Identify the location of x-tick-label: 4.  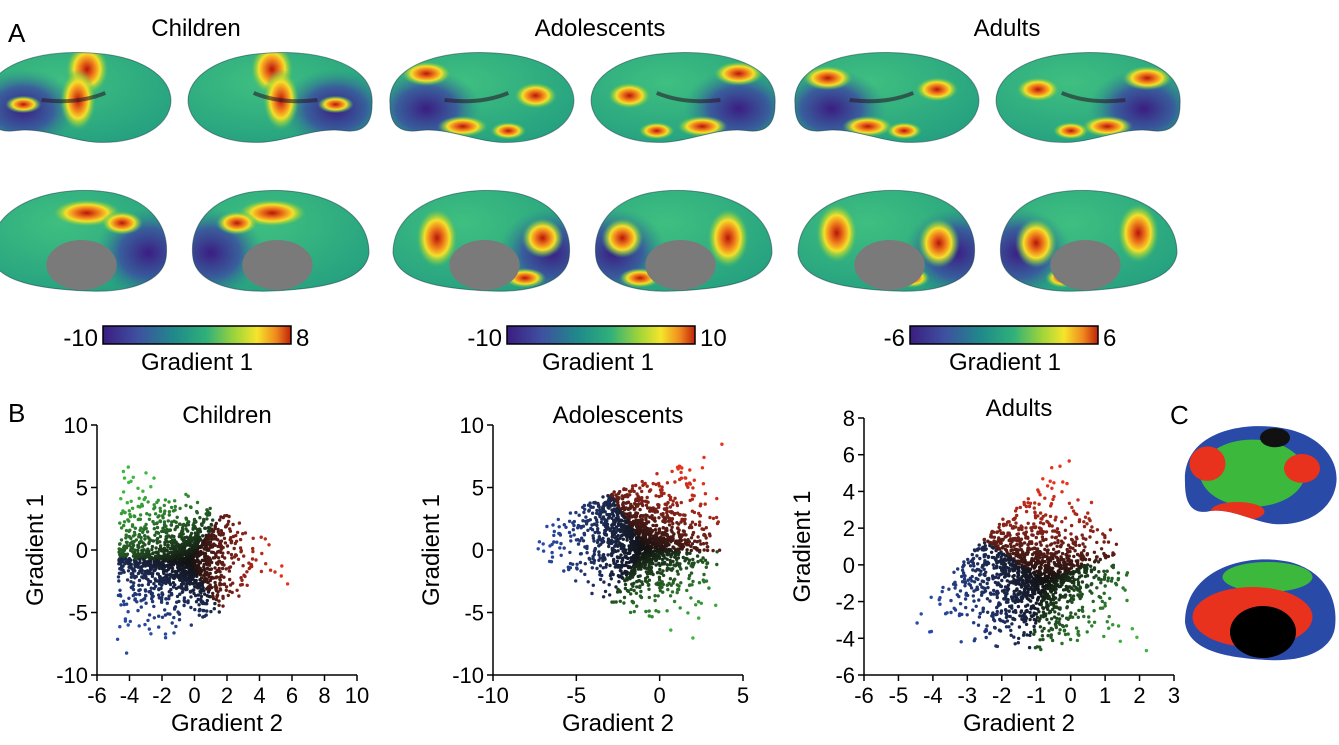
(259, 695).